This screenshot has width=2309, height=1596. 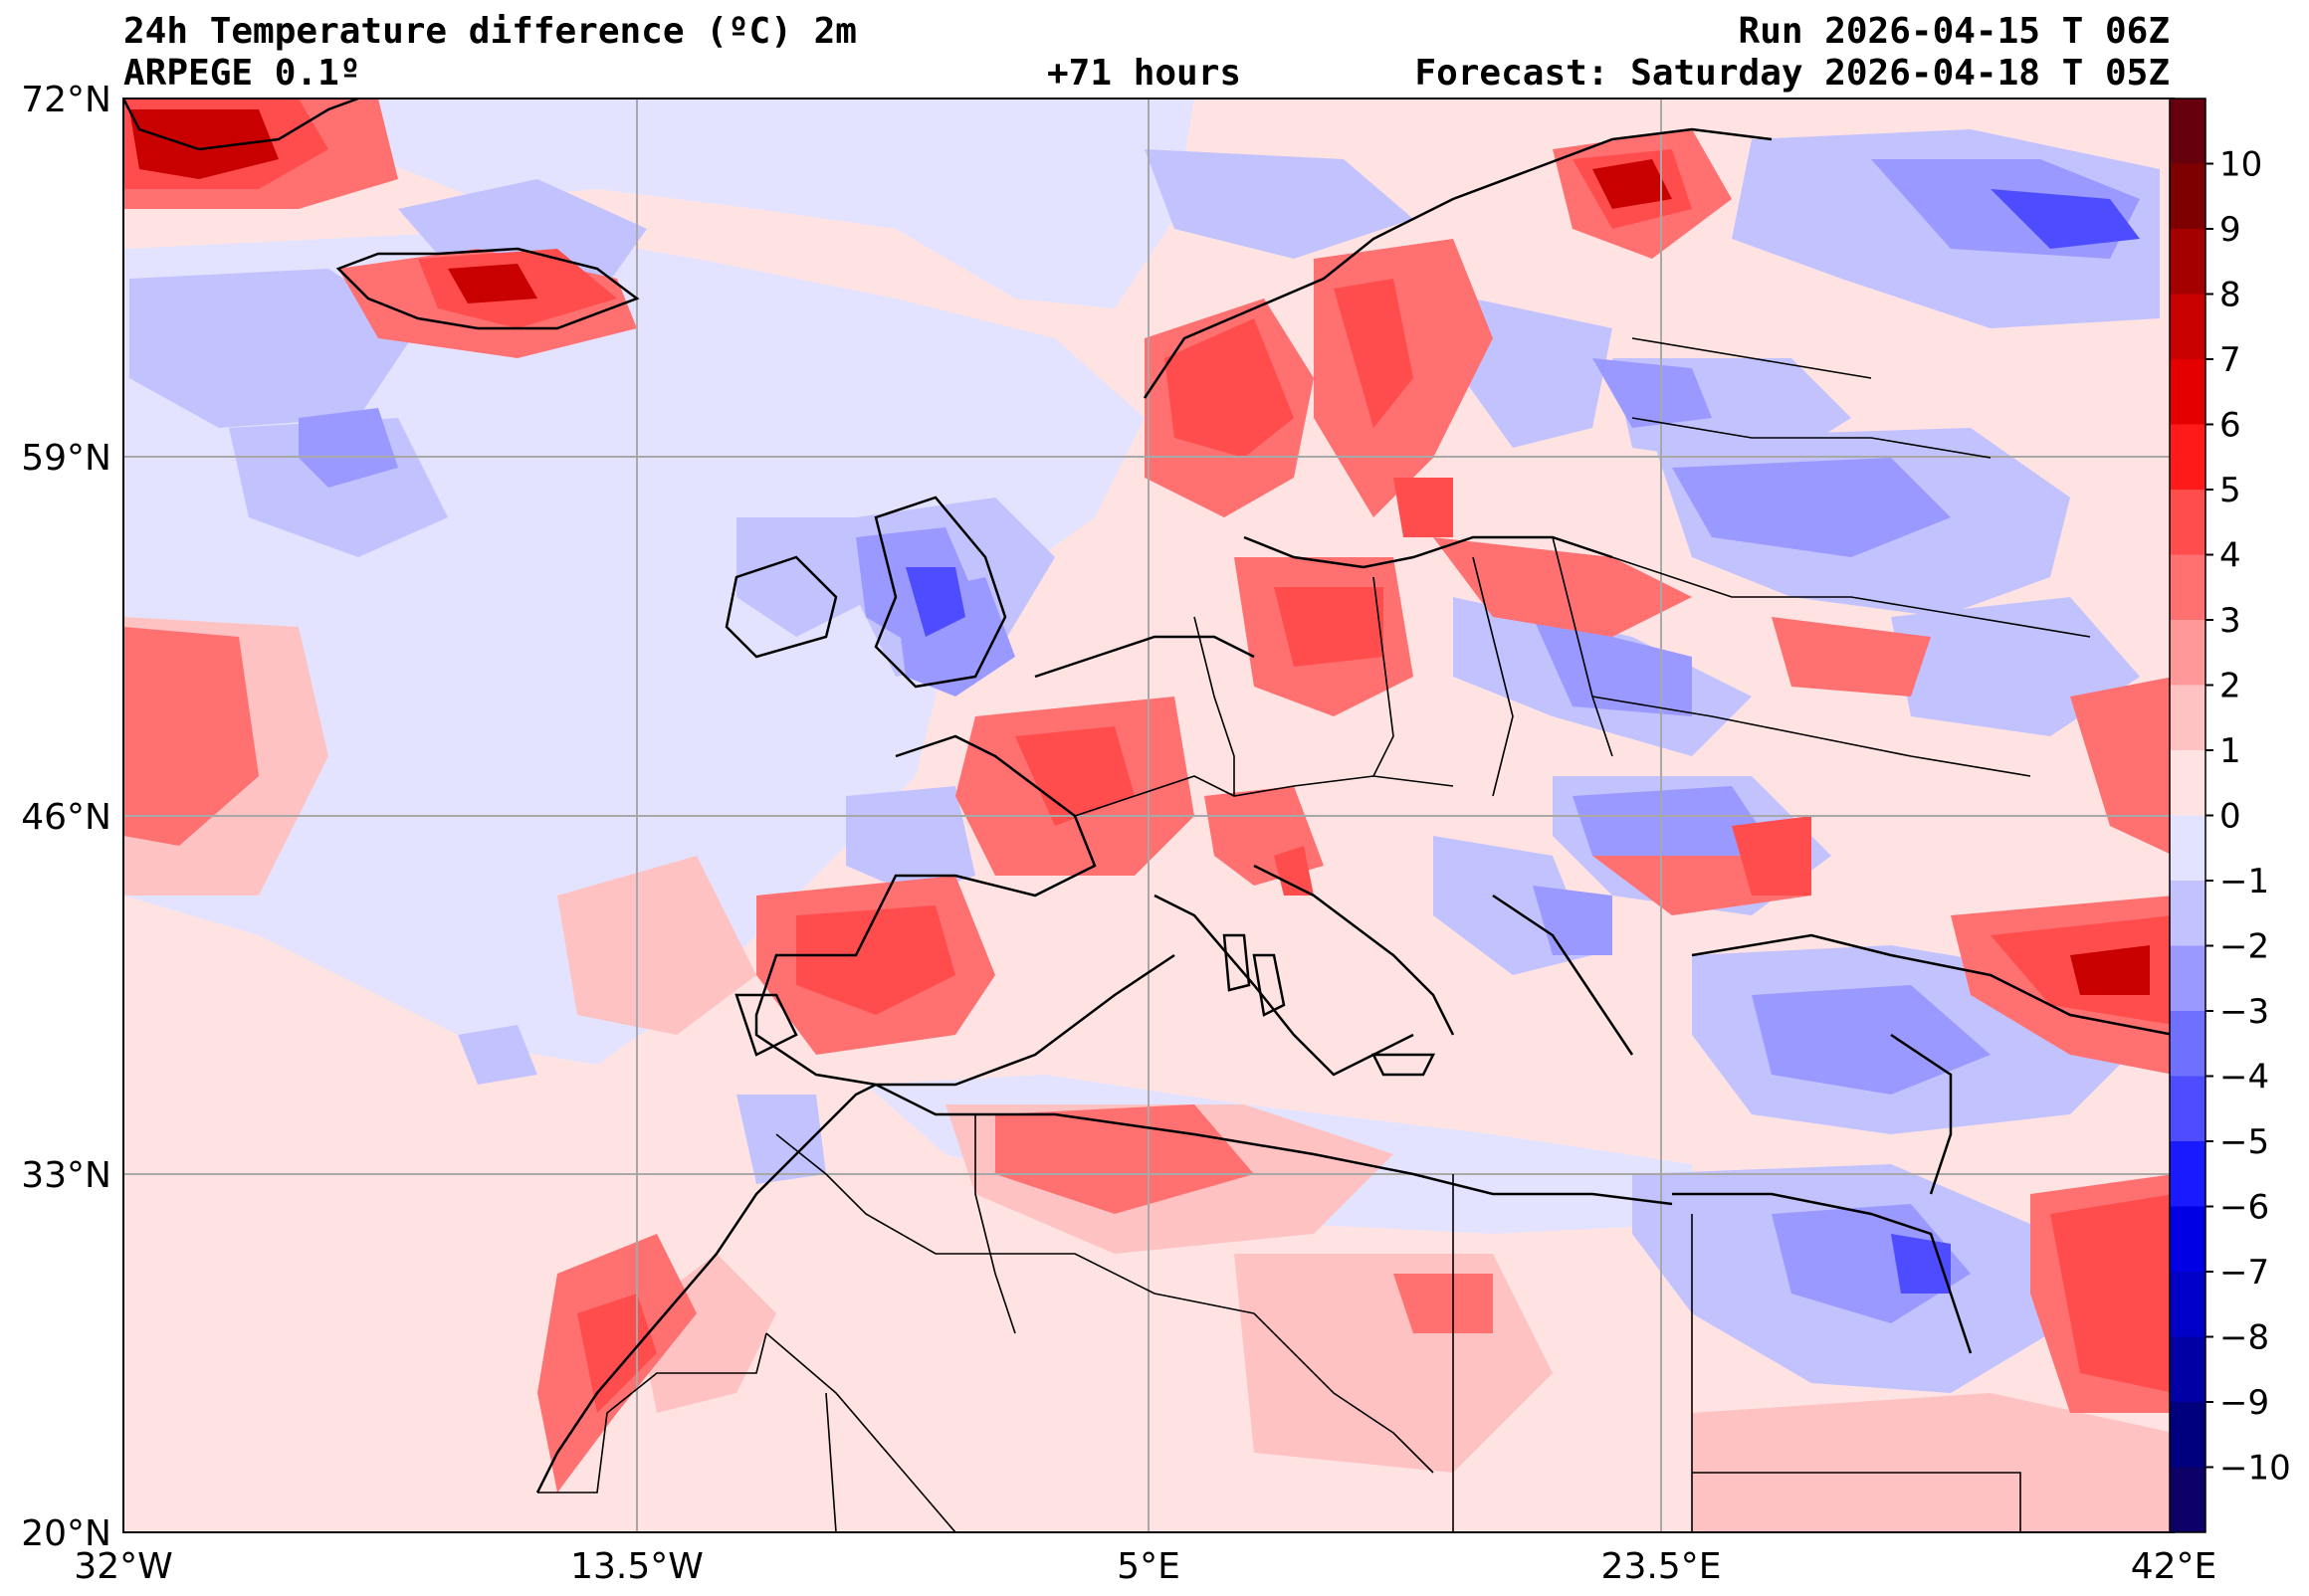 What do you see at coordinates (2230, 817) in the screenshot?
I see `colorbar-tick-label: 0` at bounding box center [2230, 817].